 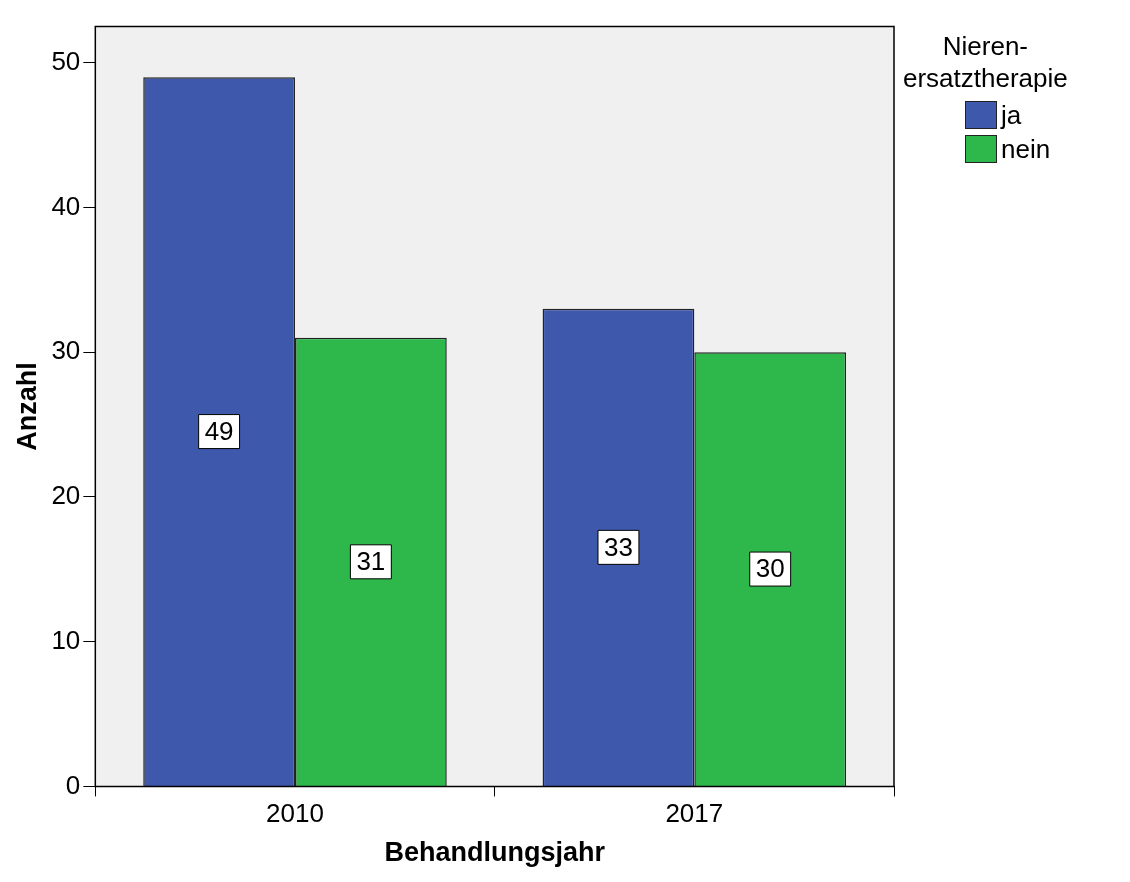 I want to click on y-tick-label: 20, so click(x=66, y=495).